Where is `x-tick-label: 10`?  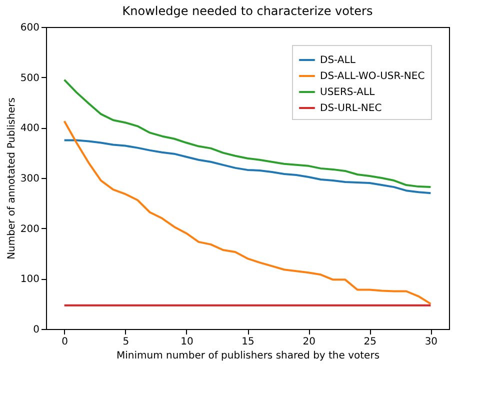
x-tick-label: 10 is located at coordinates (187, 342).